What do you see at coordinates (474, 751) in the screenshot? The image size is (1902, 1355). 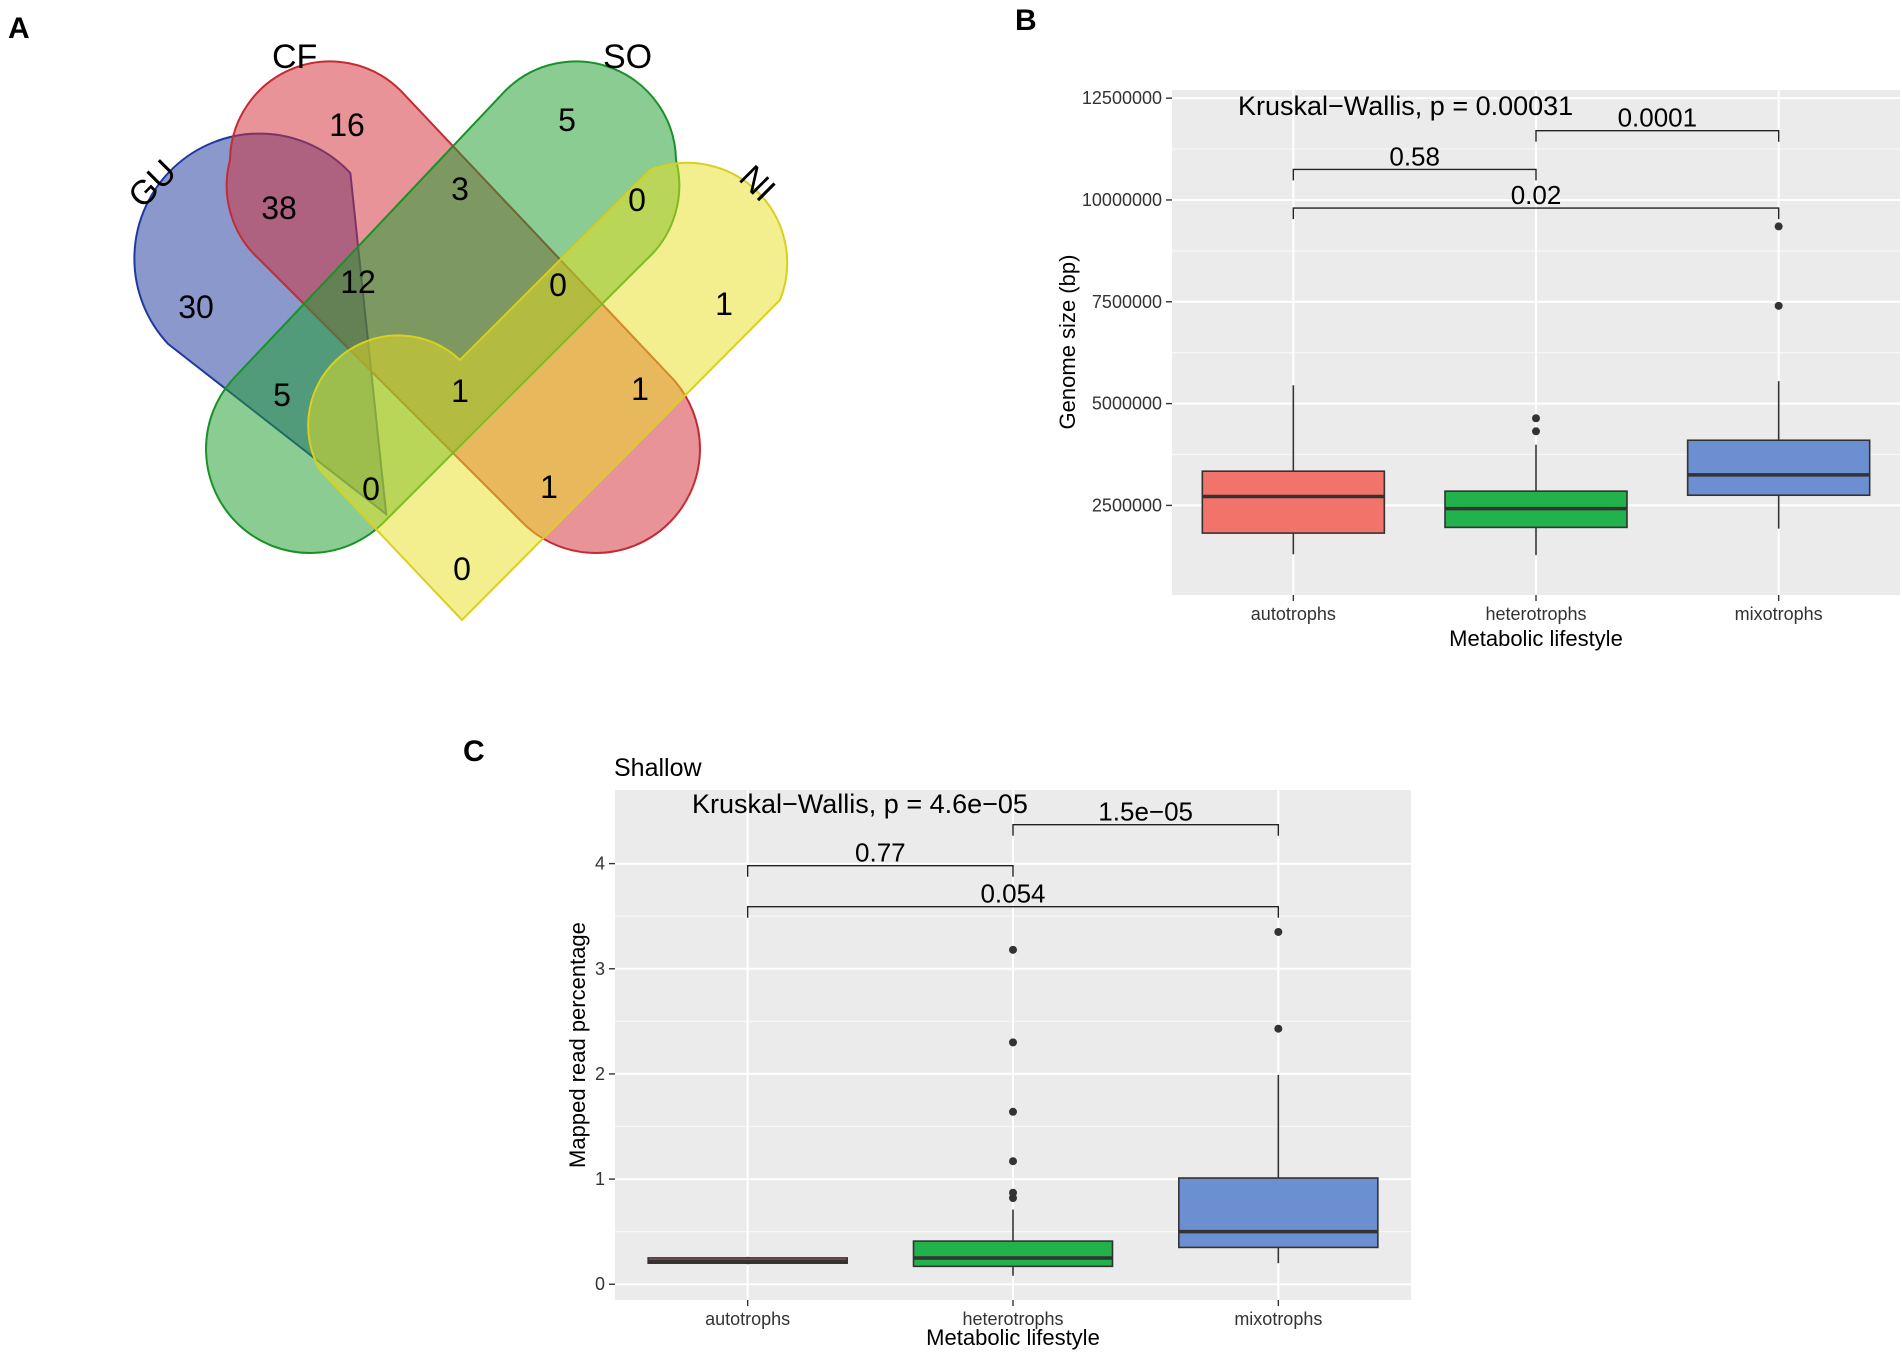 I see `panel-label-c: C` at bounding box center [474, 751].